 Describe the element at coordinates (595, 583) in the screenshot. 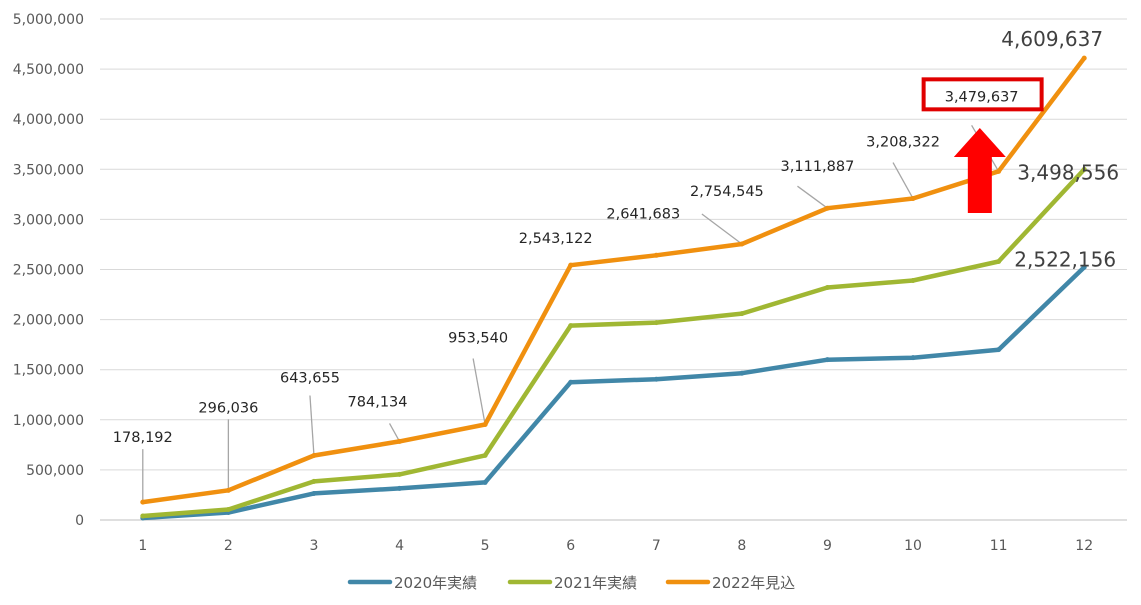

I see `legend-label: 2021年実績` at that location.